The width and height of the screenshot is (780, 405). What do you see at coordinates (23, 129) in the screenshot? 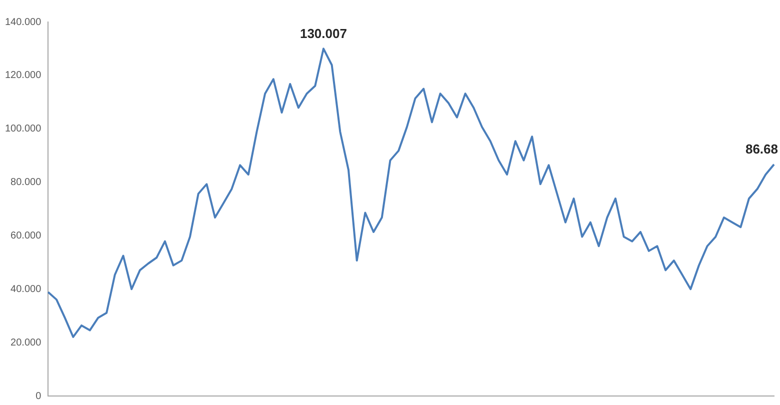
I see `y-tick-label: 100.000` at bounding box center [23, 129].